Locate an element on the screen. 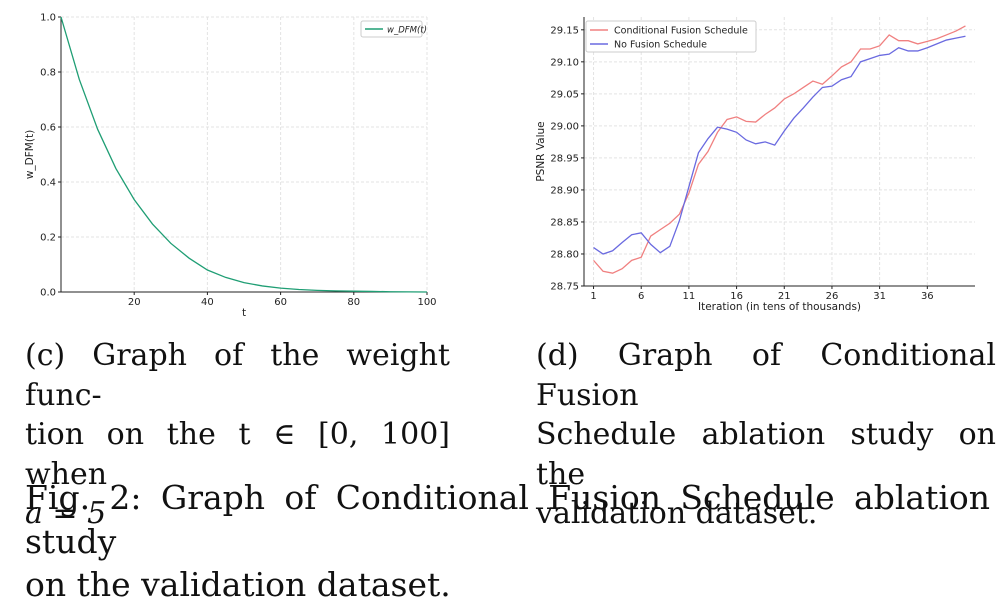 The image size is (1007, 607). d-x-tick-label: 26 is located at coordinates (832, 296).